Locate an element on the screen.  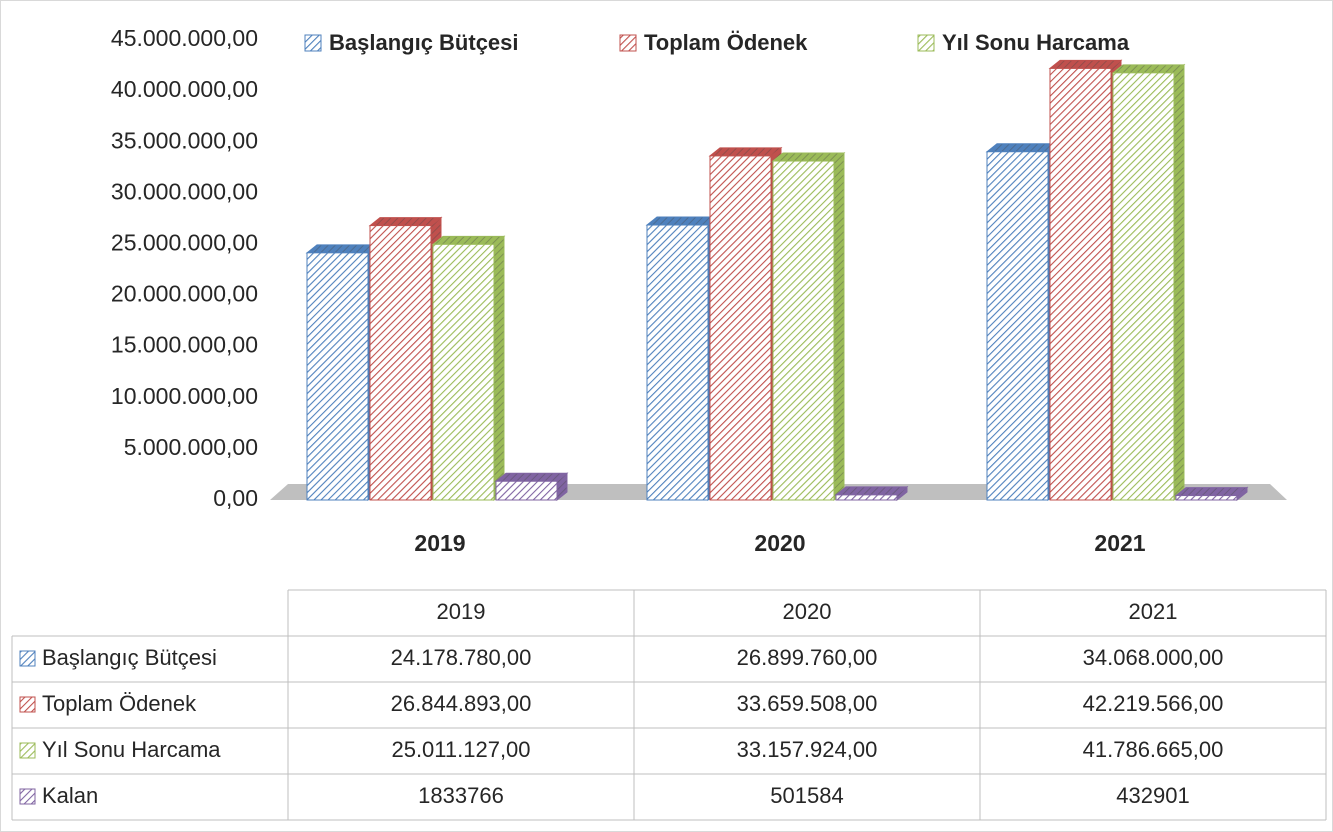
legend-label: Toplam Ödenek is located at coordinates (726, 42).